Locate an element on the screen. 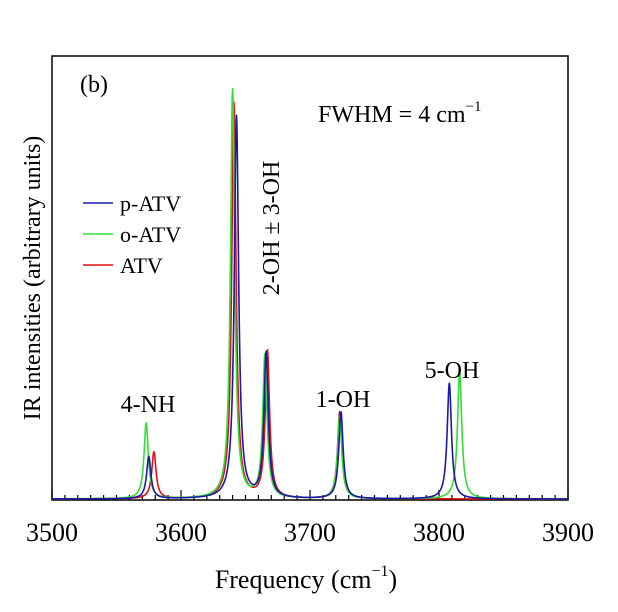 The image size is (618, 612). fwhm-label: FWHM = 4 cm−1 is located at coordinates (400, 113).